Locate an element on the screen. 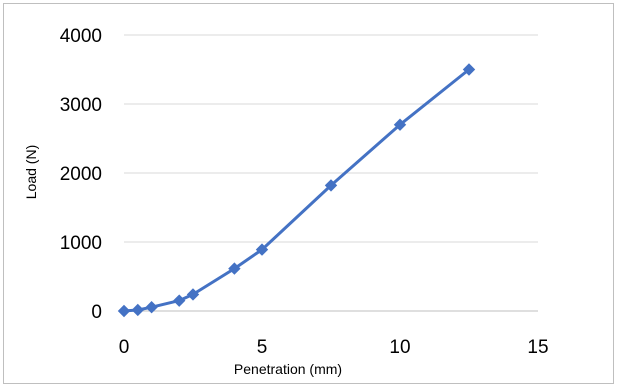 The height and width of the screenshot is (388, 618). x-tick-label: 0 is located at coordinates (124, 347).